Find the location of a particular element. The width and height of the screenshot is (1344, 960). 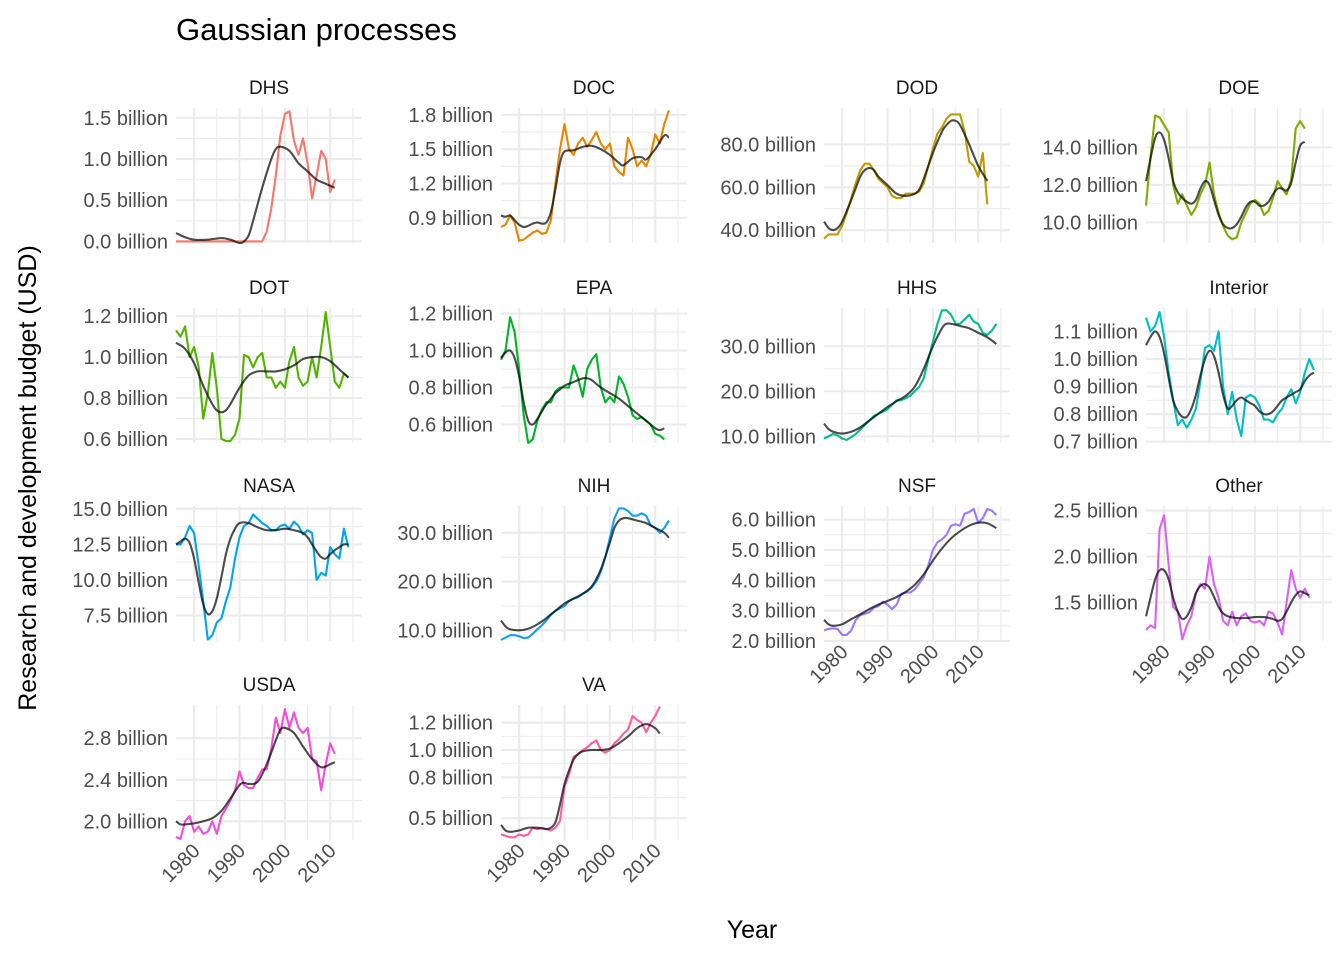

y-tick-label: 15.0 billion is located at coordinates (120, 510).